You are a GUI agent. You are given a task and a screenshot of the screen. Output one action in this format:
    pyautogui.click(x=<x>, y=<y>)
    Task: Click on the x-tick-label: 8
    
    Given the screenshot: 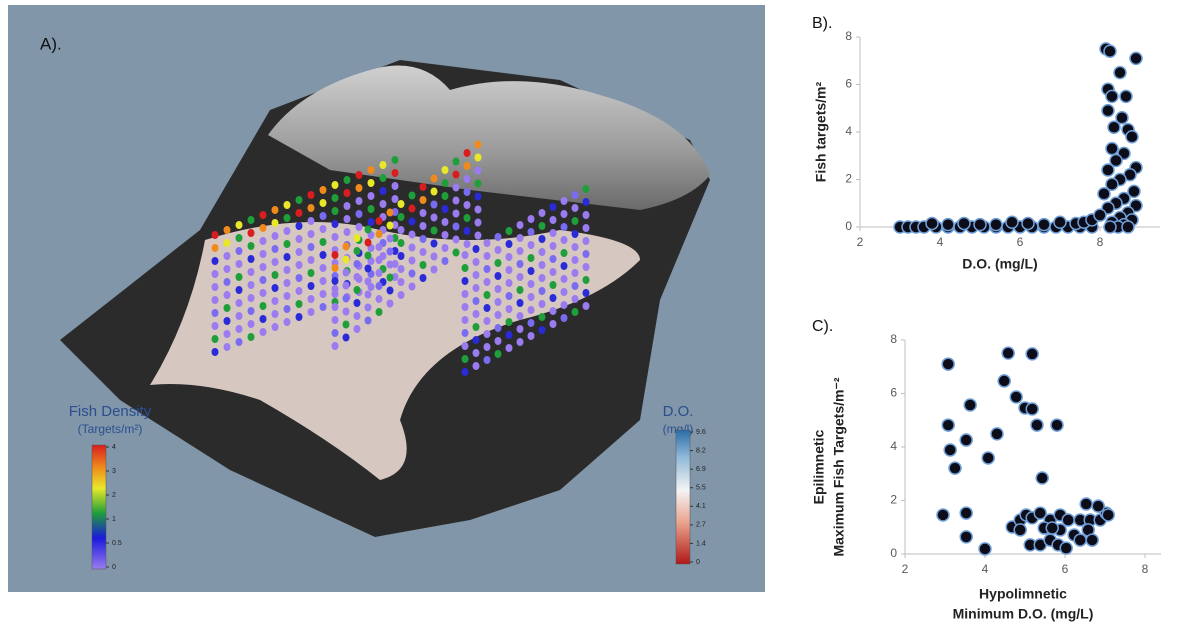 What is the action you would take?
    pyautogui.click(x=1100, y=242)
    